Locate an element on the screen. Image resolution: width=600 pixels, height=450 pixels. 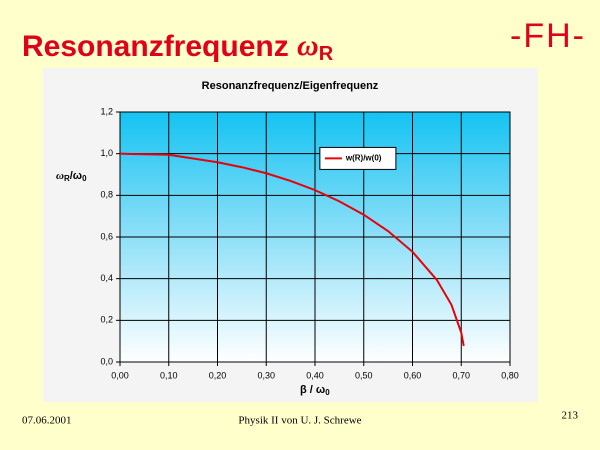
y-label-sub: 0 is located at coordinates (84, 178).